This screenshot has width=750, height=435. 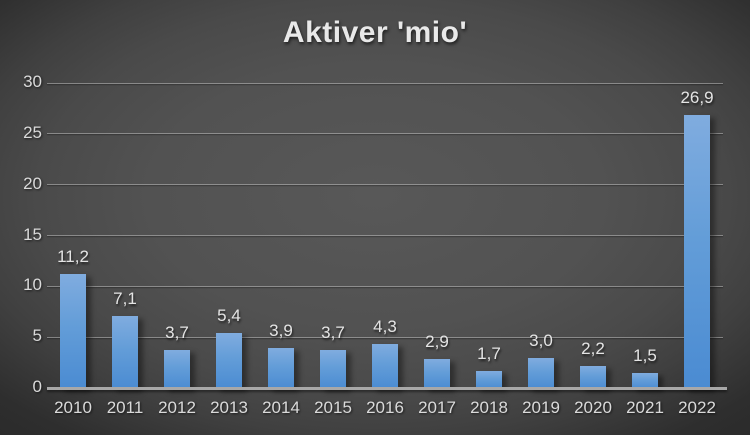 I want to click on y-tick-label: 15, so click(x=32, y=234).